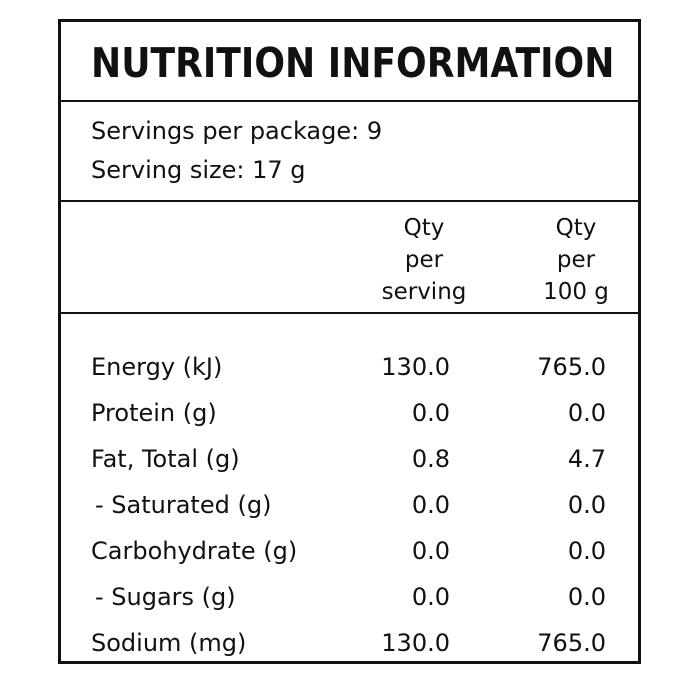 Image resolution: width=700 pixels, height=700 pixels. What do you see at coordinates (424, 292) in the screenshot?
I see `column-header-line: serving` at bounding box center [424, 292].